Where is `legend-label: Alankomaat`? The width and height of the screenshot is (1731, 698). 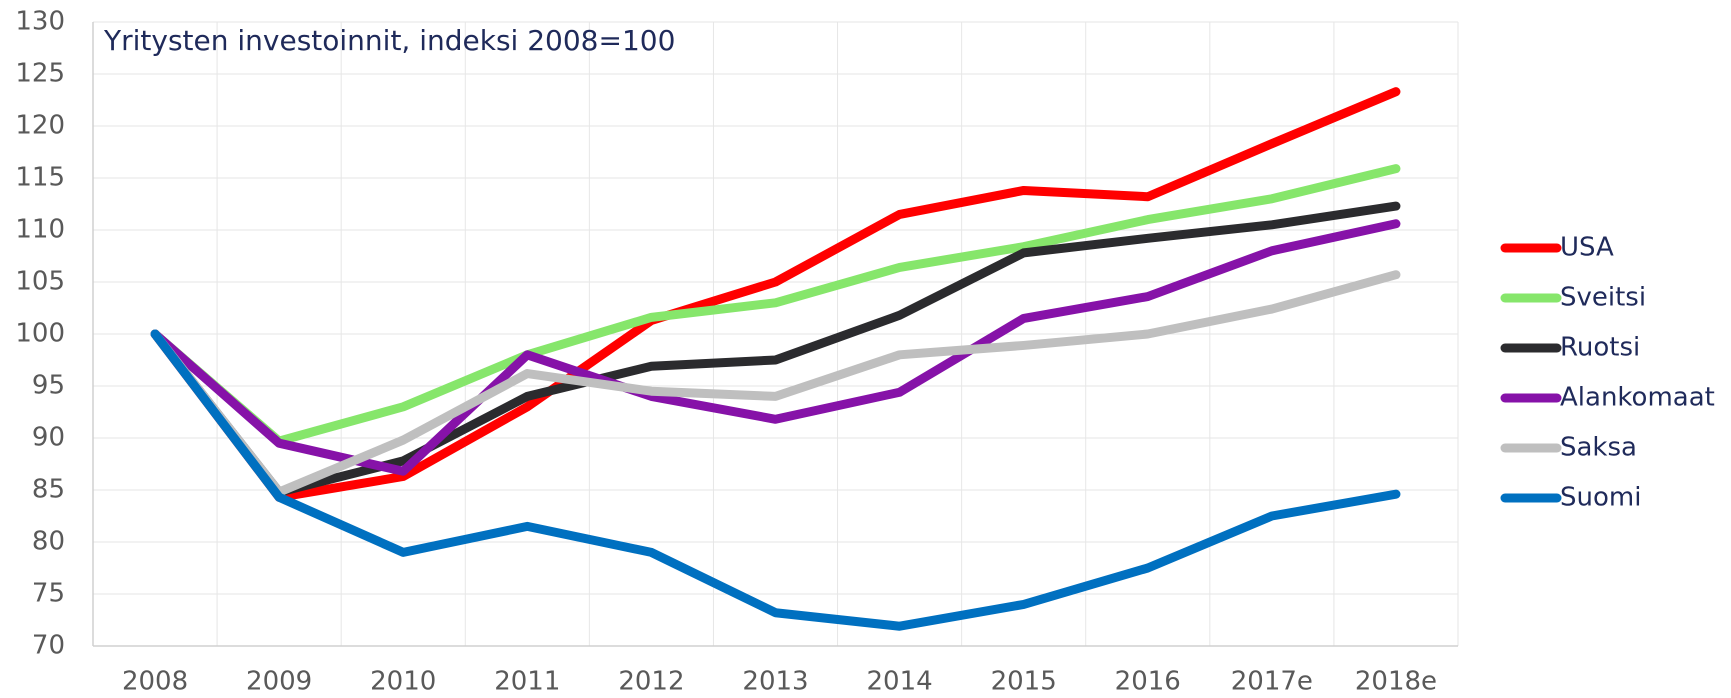 legend-label: Alankomaat is located at coordinates (1637, 398).